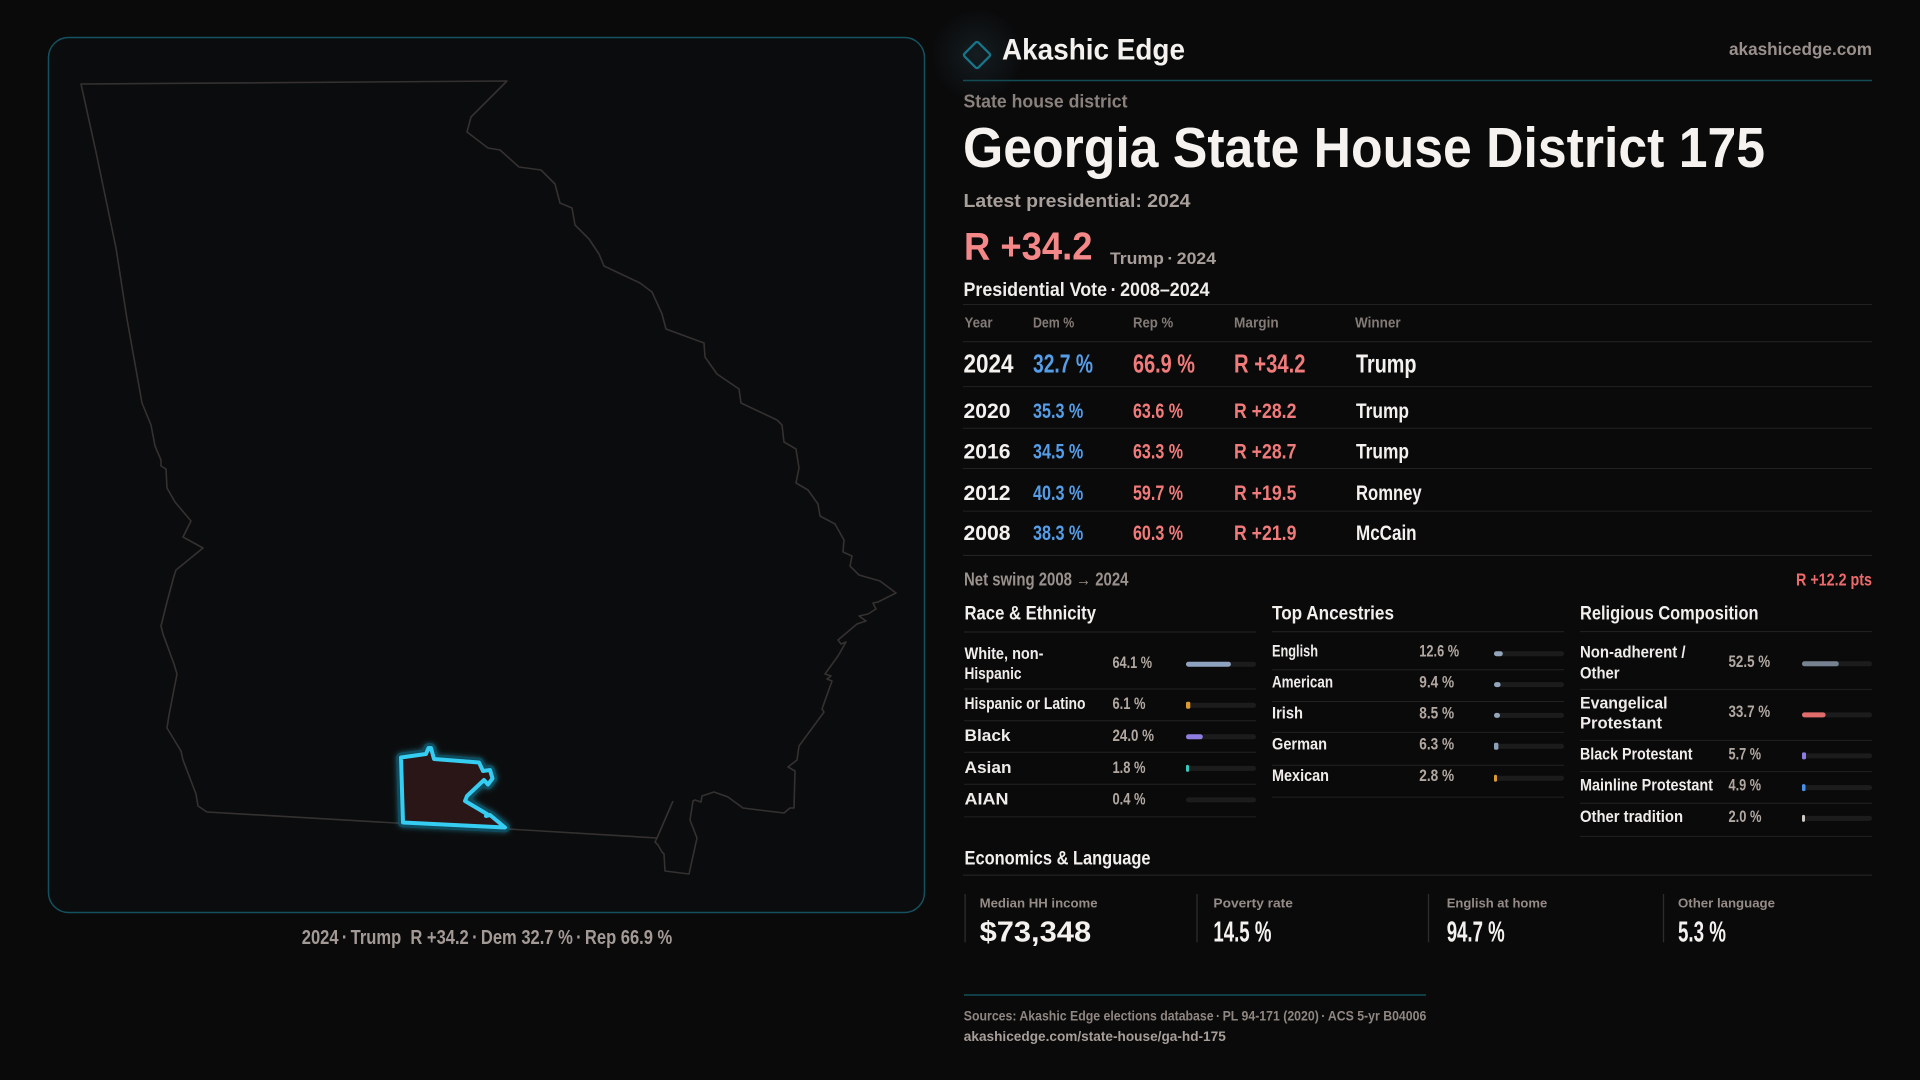  Describe the element at coordinates (1133, 663) in the screenshot. I see `svg-text: 64.1 %` at that location.